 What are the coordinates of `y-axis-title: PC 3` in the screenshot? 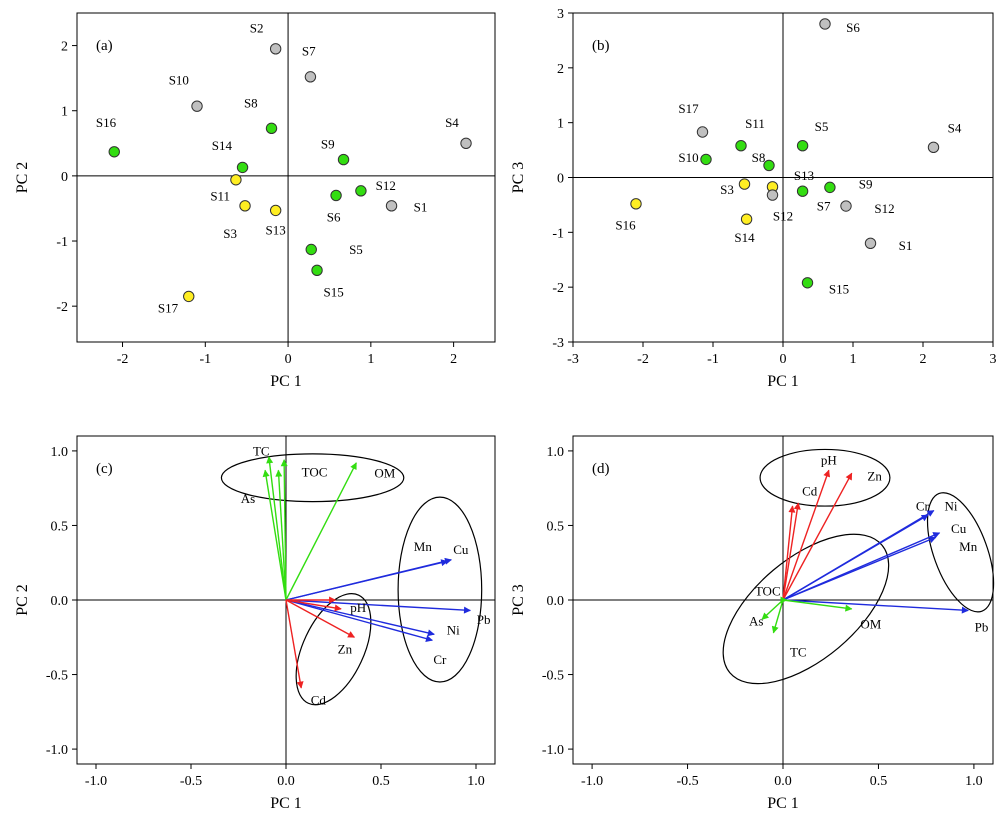 It's located at (518, 600).